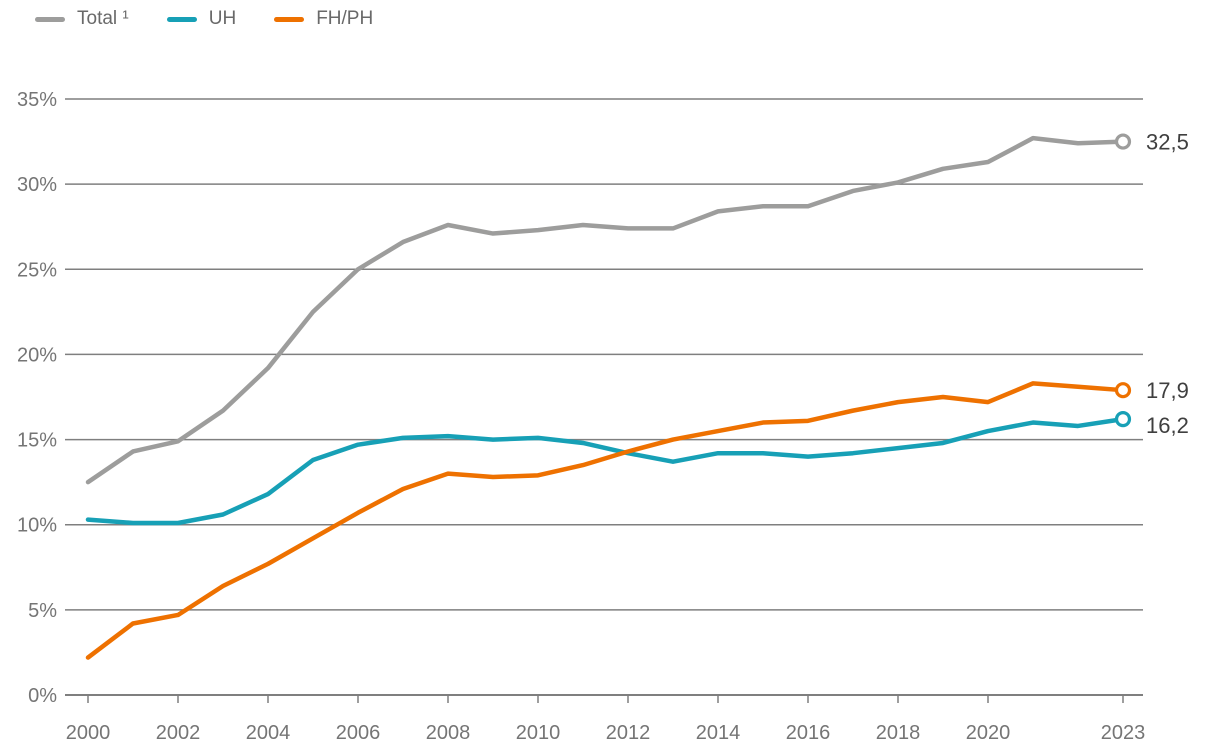  What do you see at coordinates (628, 733) in the screenshot?
I see `x-tick-label: 2012` at bounding box center [628, 733].